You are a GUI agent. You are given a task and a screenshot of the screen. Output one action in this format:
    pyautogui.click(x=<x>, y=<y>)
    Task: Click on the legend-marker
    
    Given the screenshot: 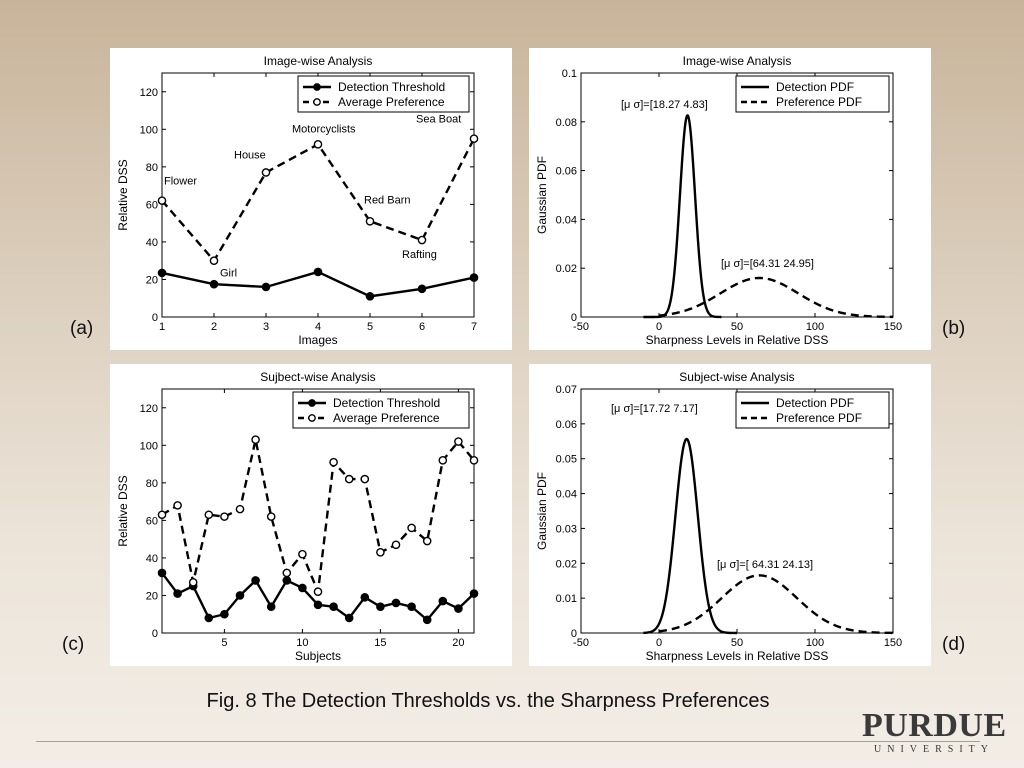 What is the action you would take?
    pyautogui.click(x=317, y=87)
    